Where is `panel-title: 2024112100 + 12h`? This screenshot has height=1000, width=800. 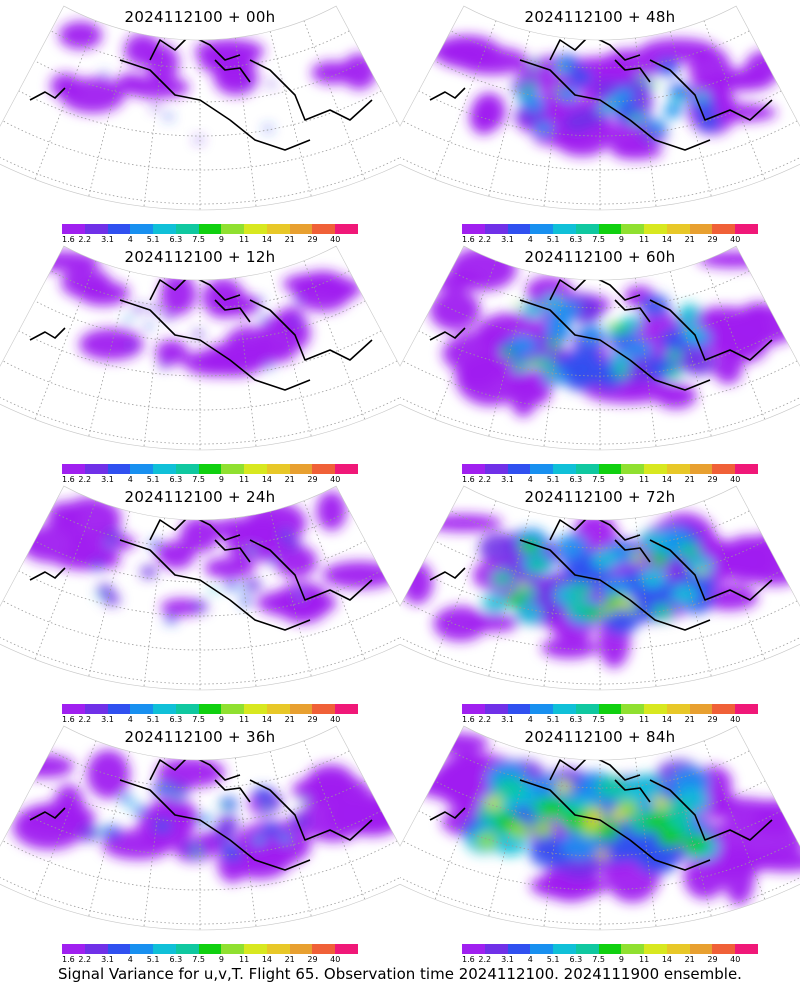
panel-title: 2024112100 + 12h is located at coordinates (200, 257).